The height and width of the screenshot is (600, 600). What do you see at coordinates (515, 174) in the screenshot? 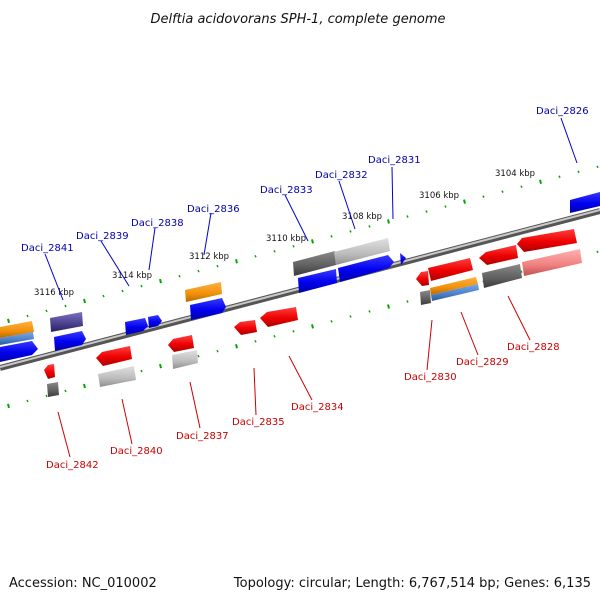
I see `kbp-marker-3104: 3104 kbp` at bounding box center [515, 174].